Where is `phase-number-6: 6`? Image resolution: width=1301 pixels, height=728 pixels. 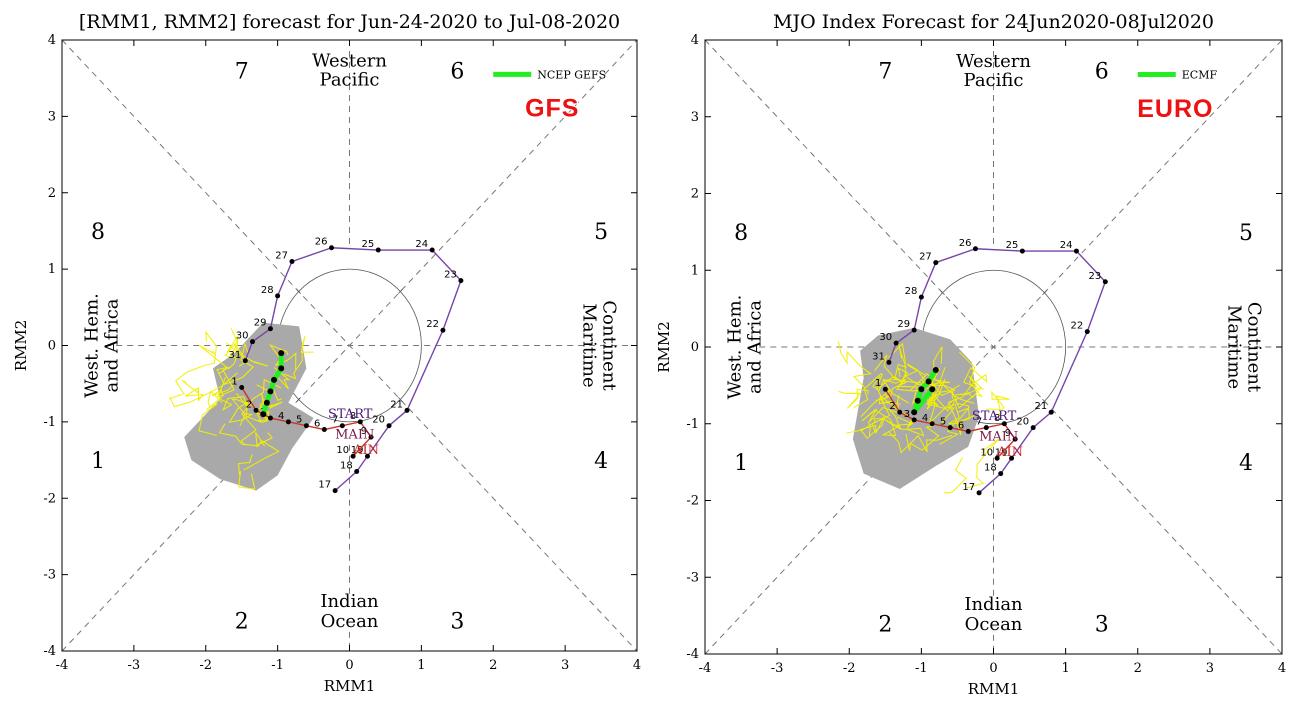
phase-number-6: 6 is located at coordinates (457, 72).